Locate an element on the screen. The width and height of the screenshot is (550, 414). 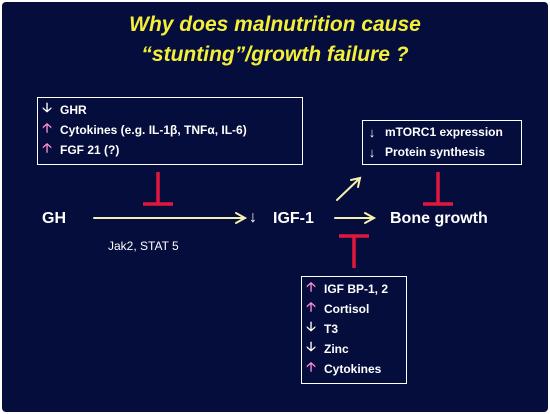
left-factor-row: 🡣 GHR is located at coordinates (170, 110).